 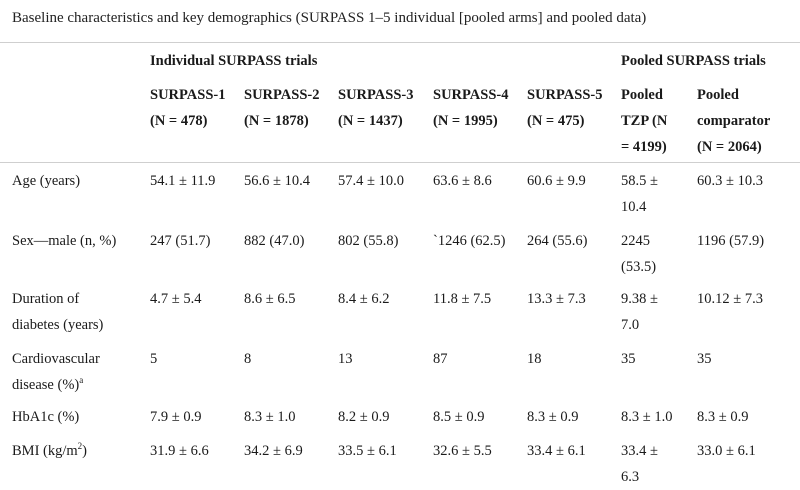 What do you see at coordinates (459, 417) in the screenshot?
I see `table-cell: 8.5 ± 0.9` at bounding box center [459, 417].